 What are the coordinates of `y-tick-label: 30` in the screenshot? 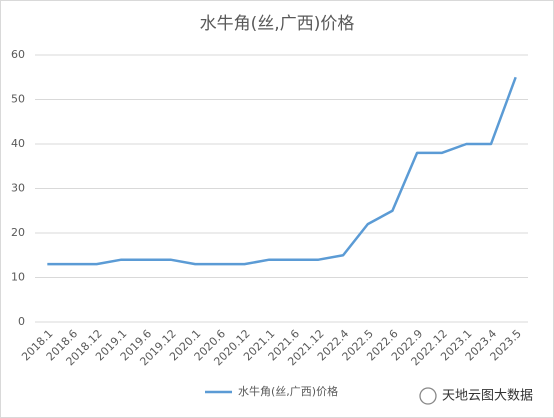 It's located at (18, 188).